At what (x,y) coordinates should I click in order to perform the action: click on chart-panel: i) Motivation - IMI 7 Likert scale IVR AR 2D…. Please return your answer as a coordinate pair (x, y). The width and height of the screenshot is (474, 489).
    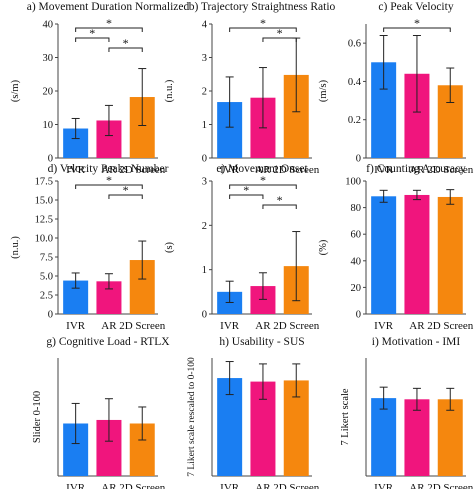
    Looking at the image, I should click on (407, 412).